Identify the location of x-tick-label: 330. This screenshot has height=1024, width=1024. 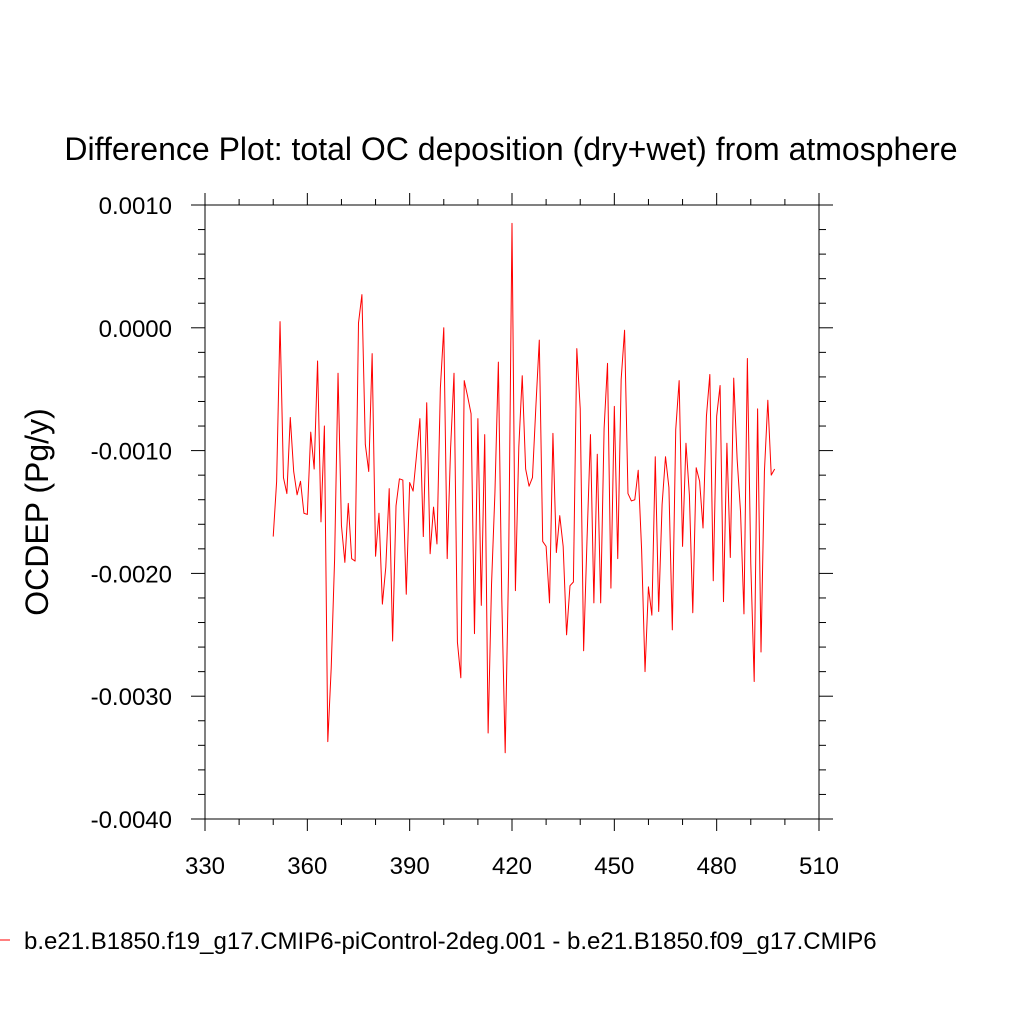
(205, 866).